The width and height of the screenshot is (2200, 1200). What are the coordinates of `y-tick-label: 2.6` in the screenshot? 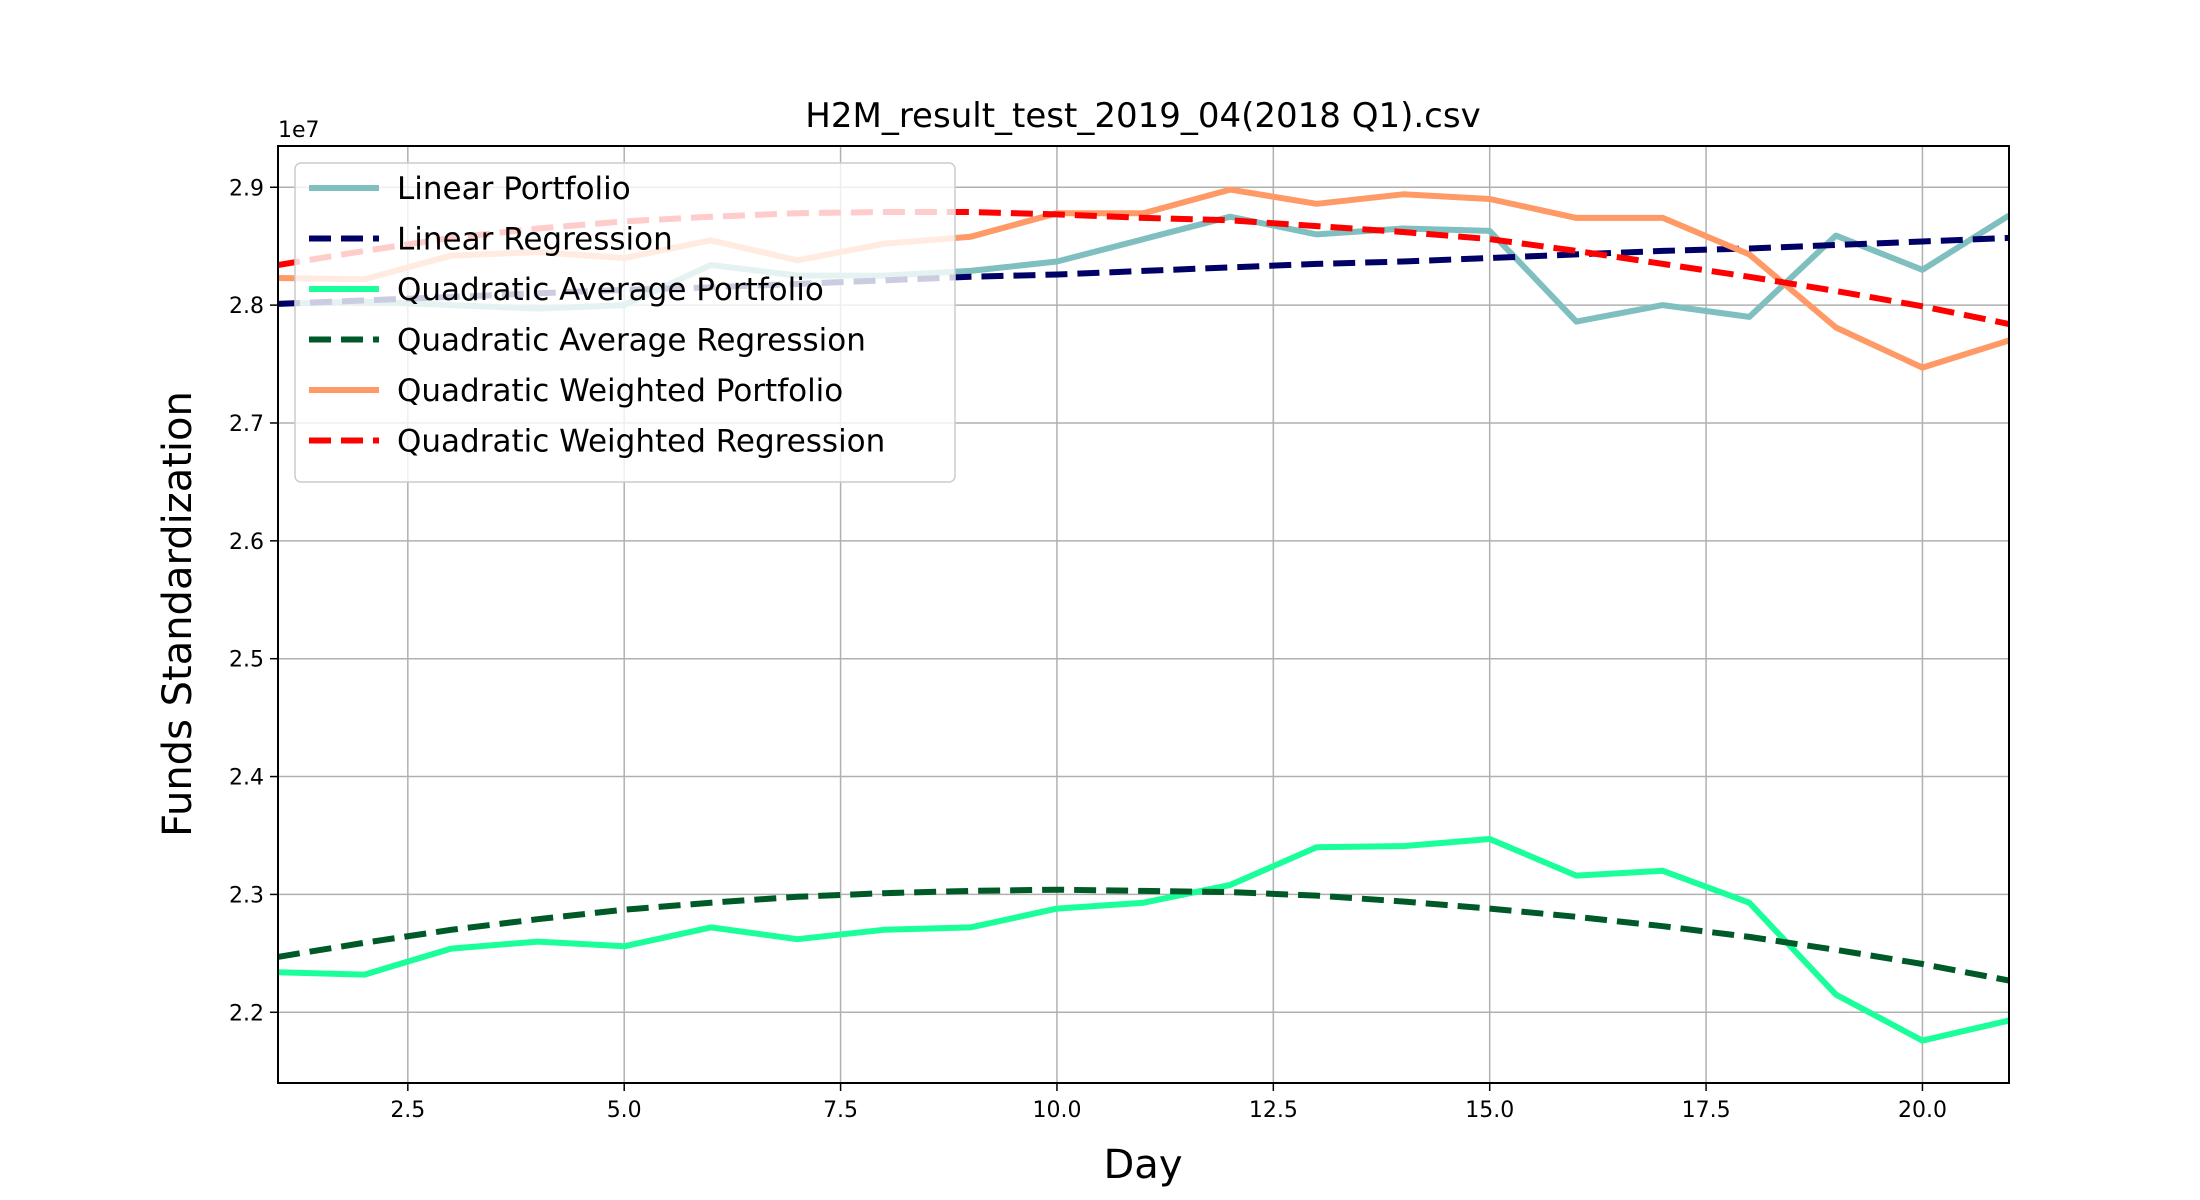 It's located at (246, 542).